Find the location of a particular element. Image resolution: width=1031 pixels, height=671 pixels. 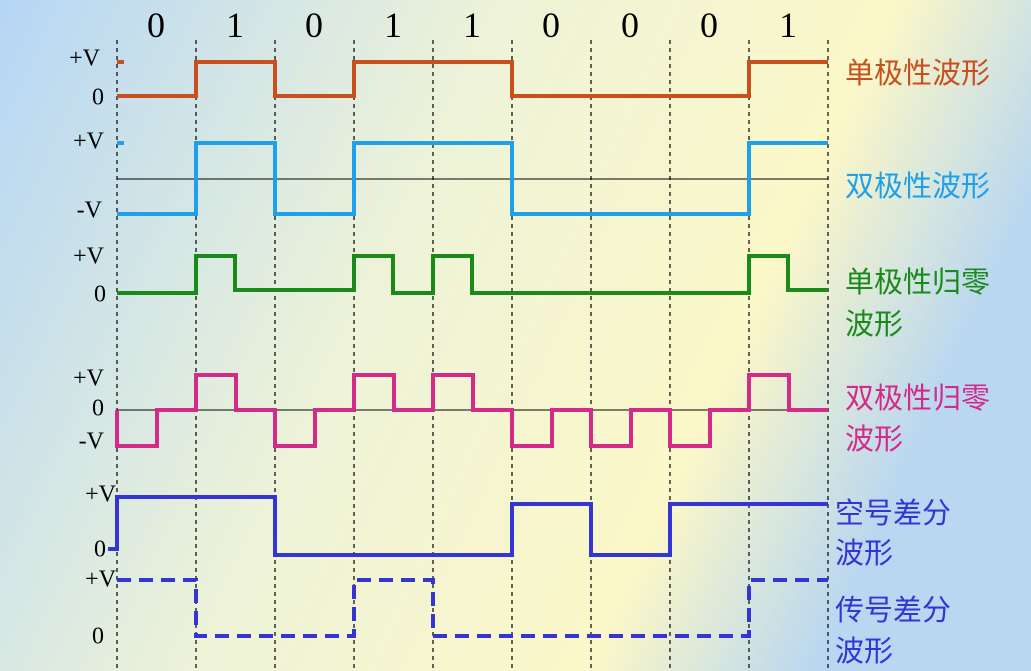

waveform-label: 双极性波形 is located at coordinates (917, 186).